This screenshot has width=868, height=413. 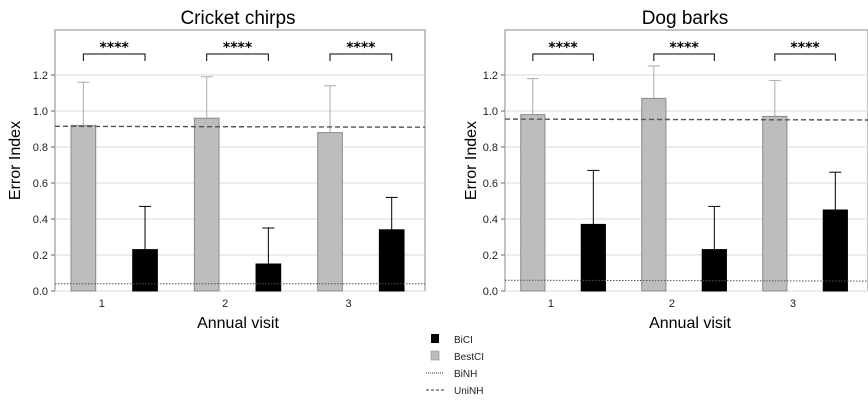 I want to click on chart-title: Dog barks, so click(x=685, y=18).